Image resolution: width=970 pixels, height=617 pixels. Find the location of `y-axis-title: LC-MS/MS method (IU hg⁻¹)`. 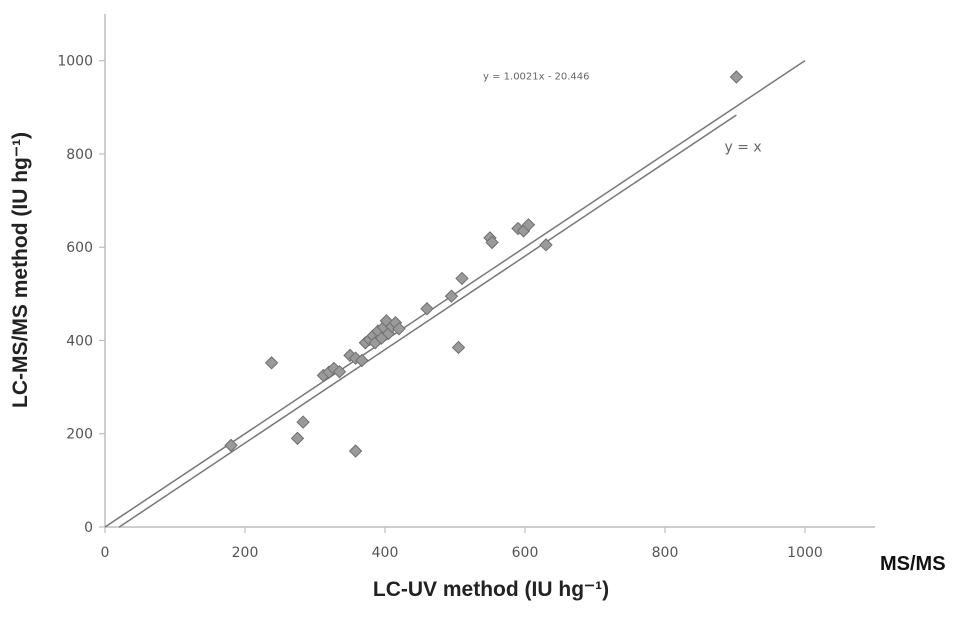

y-axis-title: LC-MS/MS method (IU hg⁻¹) is located at coordinates (20, 270).